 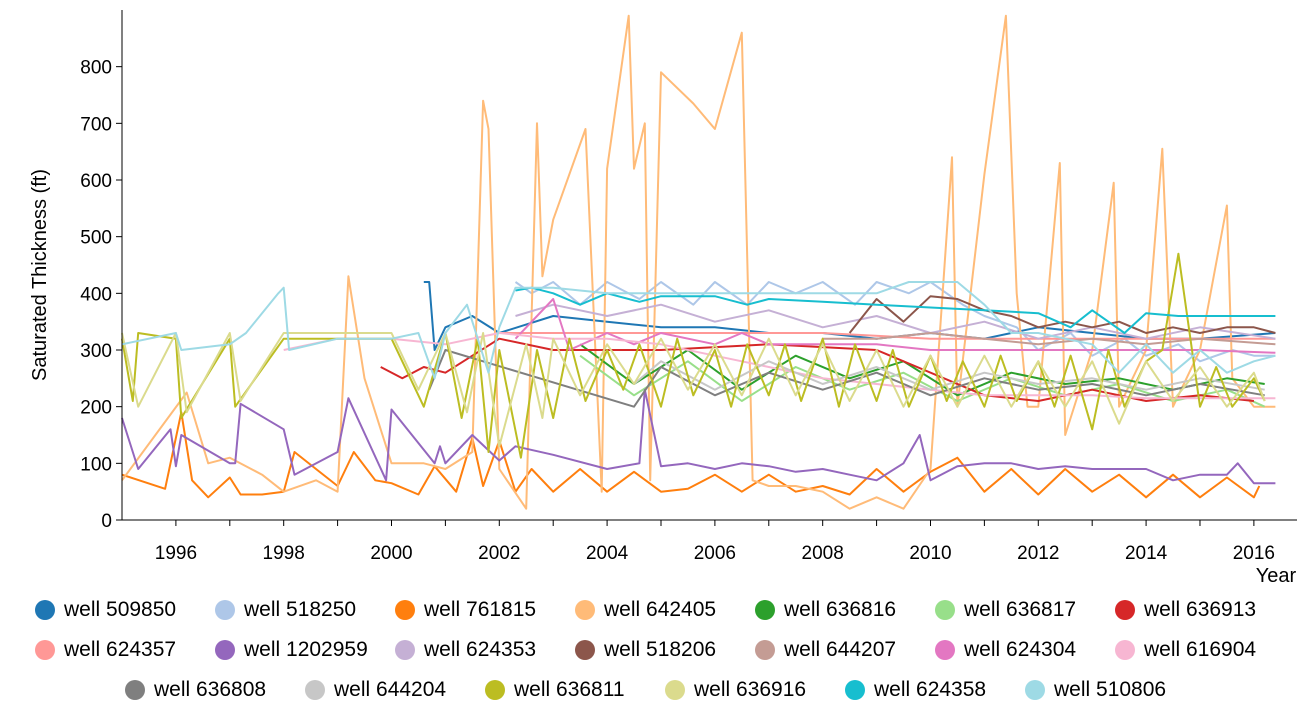 I want to click on legend-item: well 624353, so click(x=475, y=650).